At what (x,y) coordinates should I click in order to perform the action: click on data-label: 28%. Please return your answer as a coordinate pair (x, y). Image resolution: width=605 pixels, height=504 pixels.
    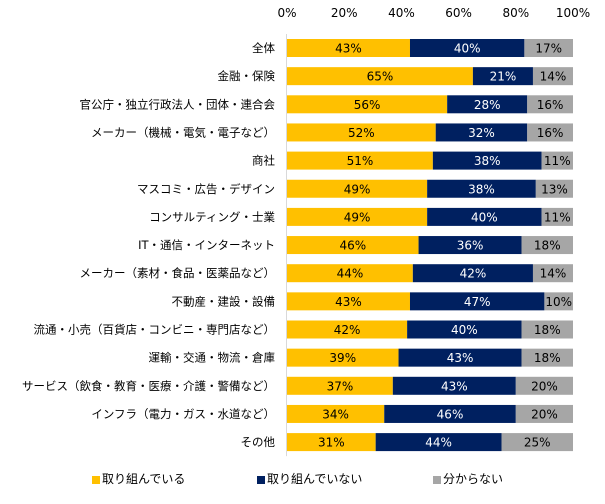
    Looking at the image, I should click on (487, 105).